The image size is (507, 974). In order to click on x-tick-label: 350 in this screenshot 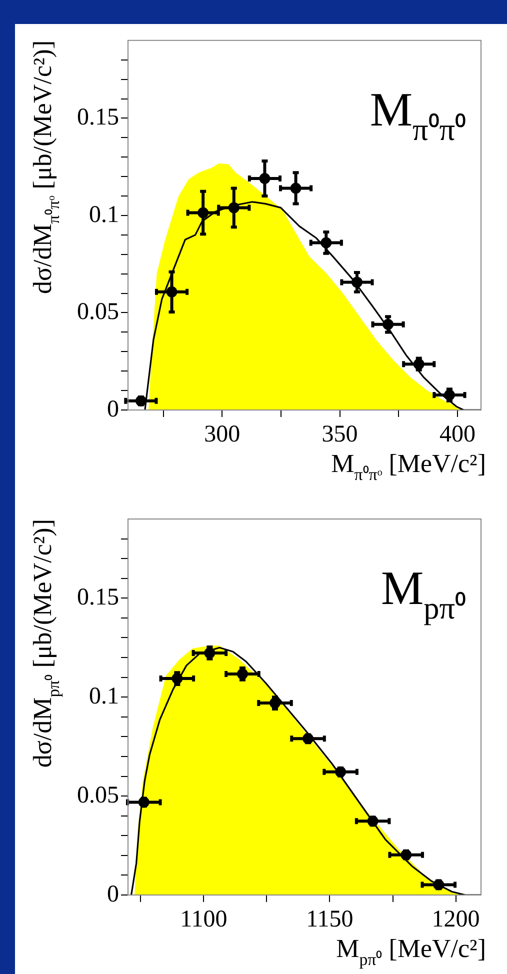, I will do `click(340, 435)`.